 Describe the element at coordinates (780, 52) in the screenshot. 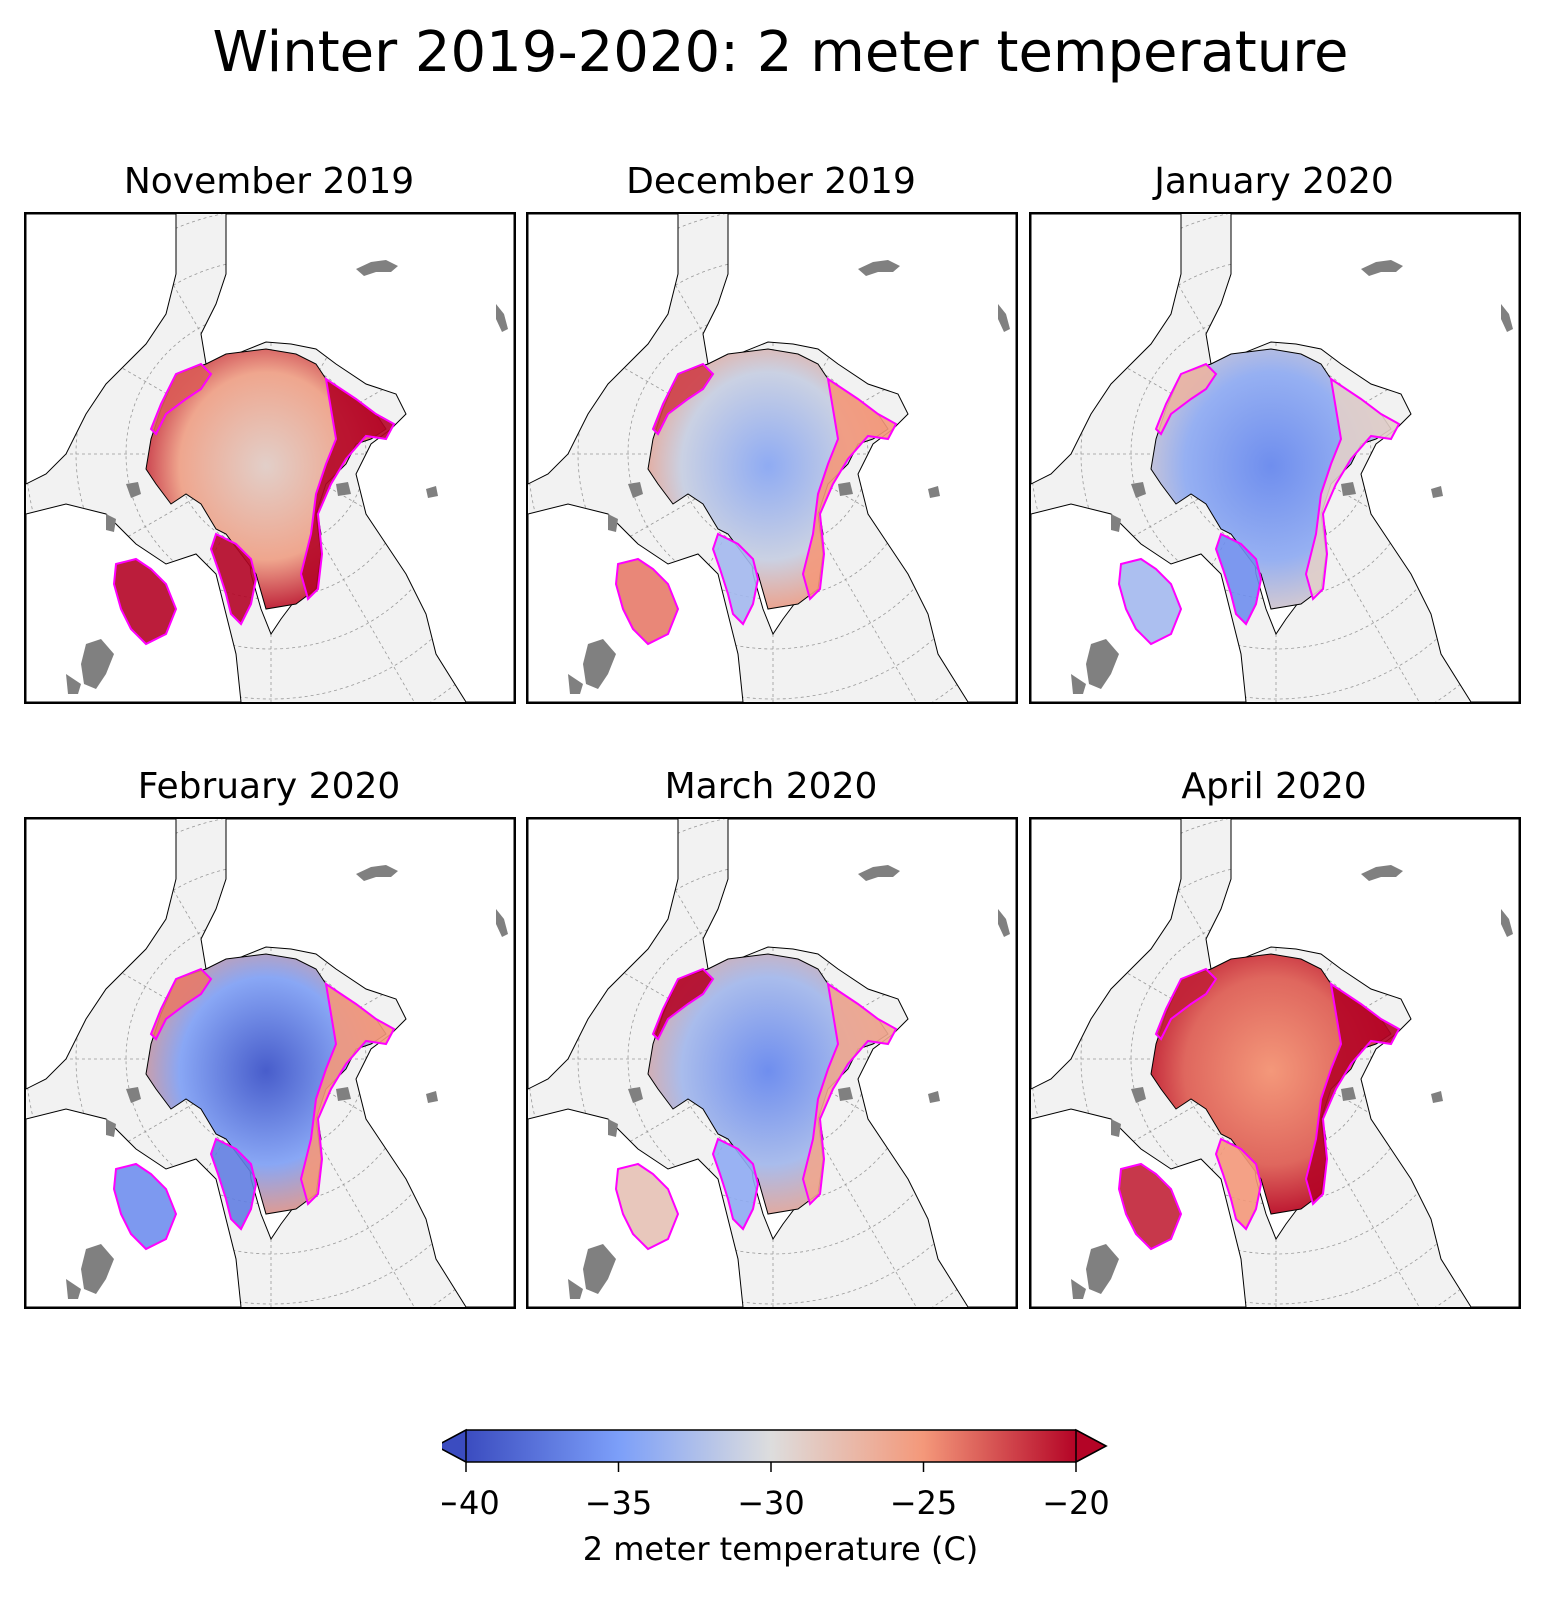

I see `figure-title: Winter 2019-2020: 2 meter temperature` at that location.